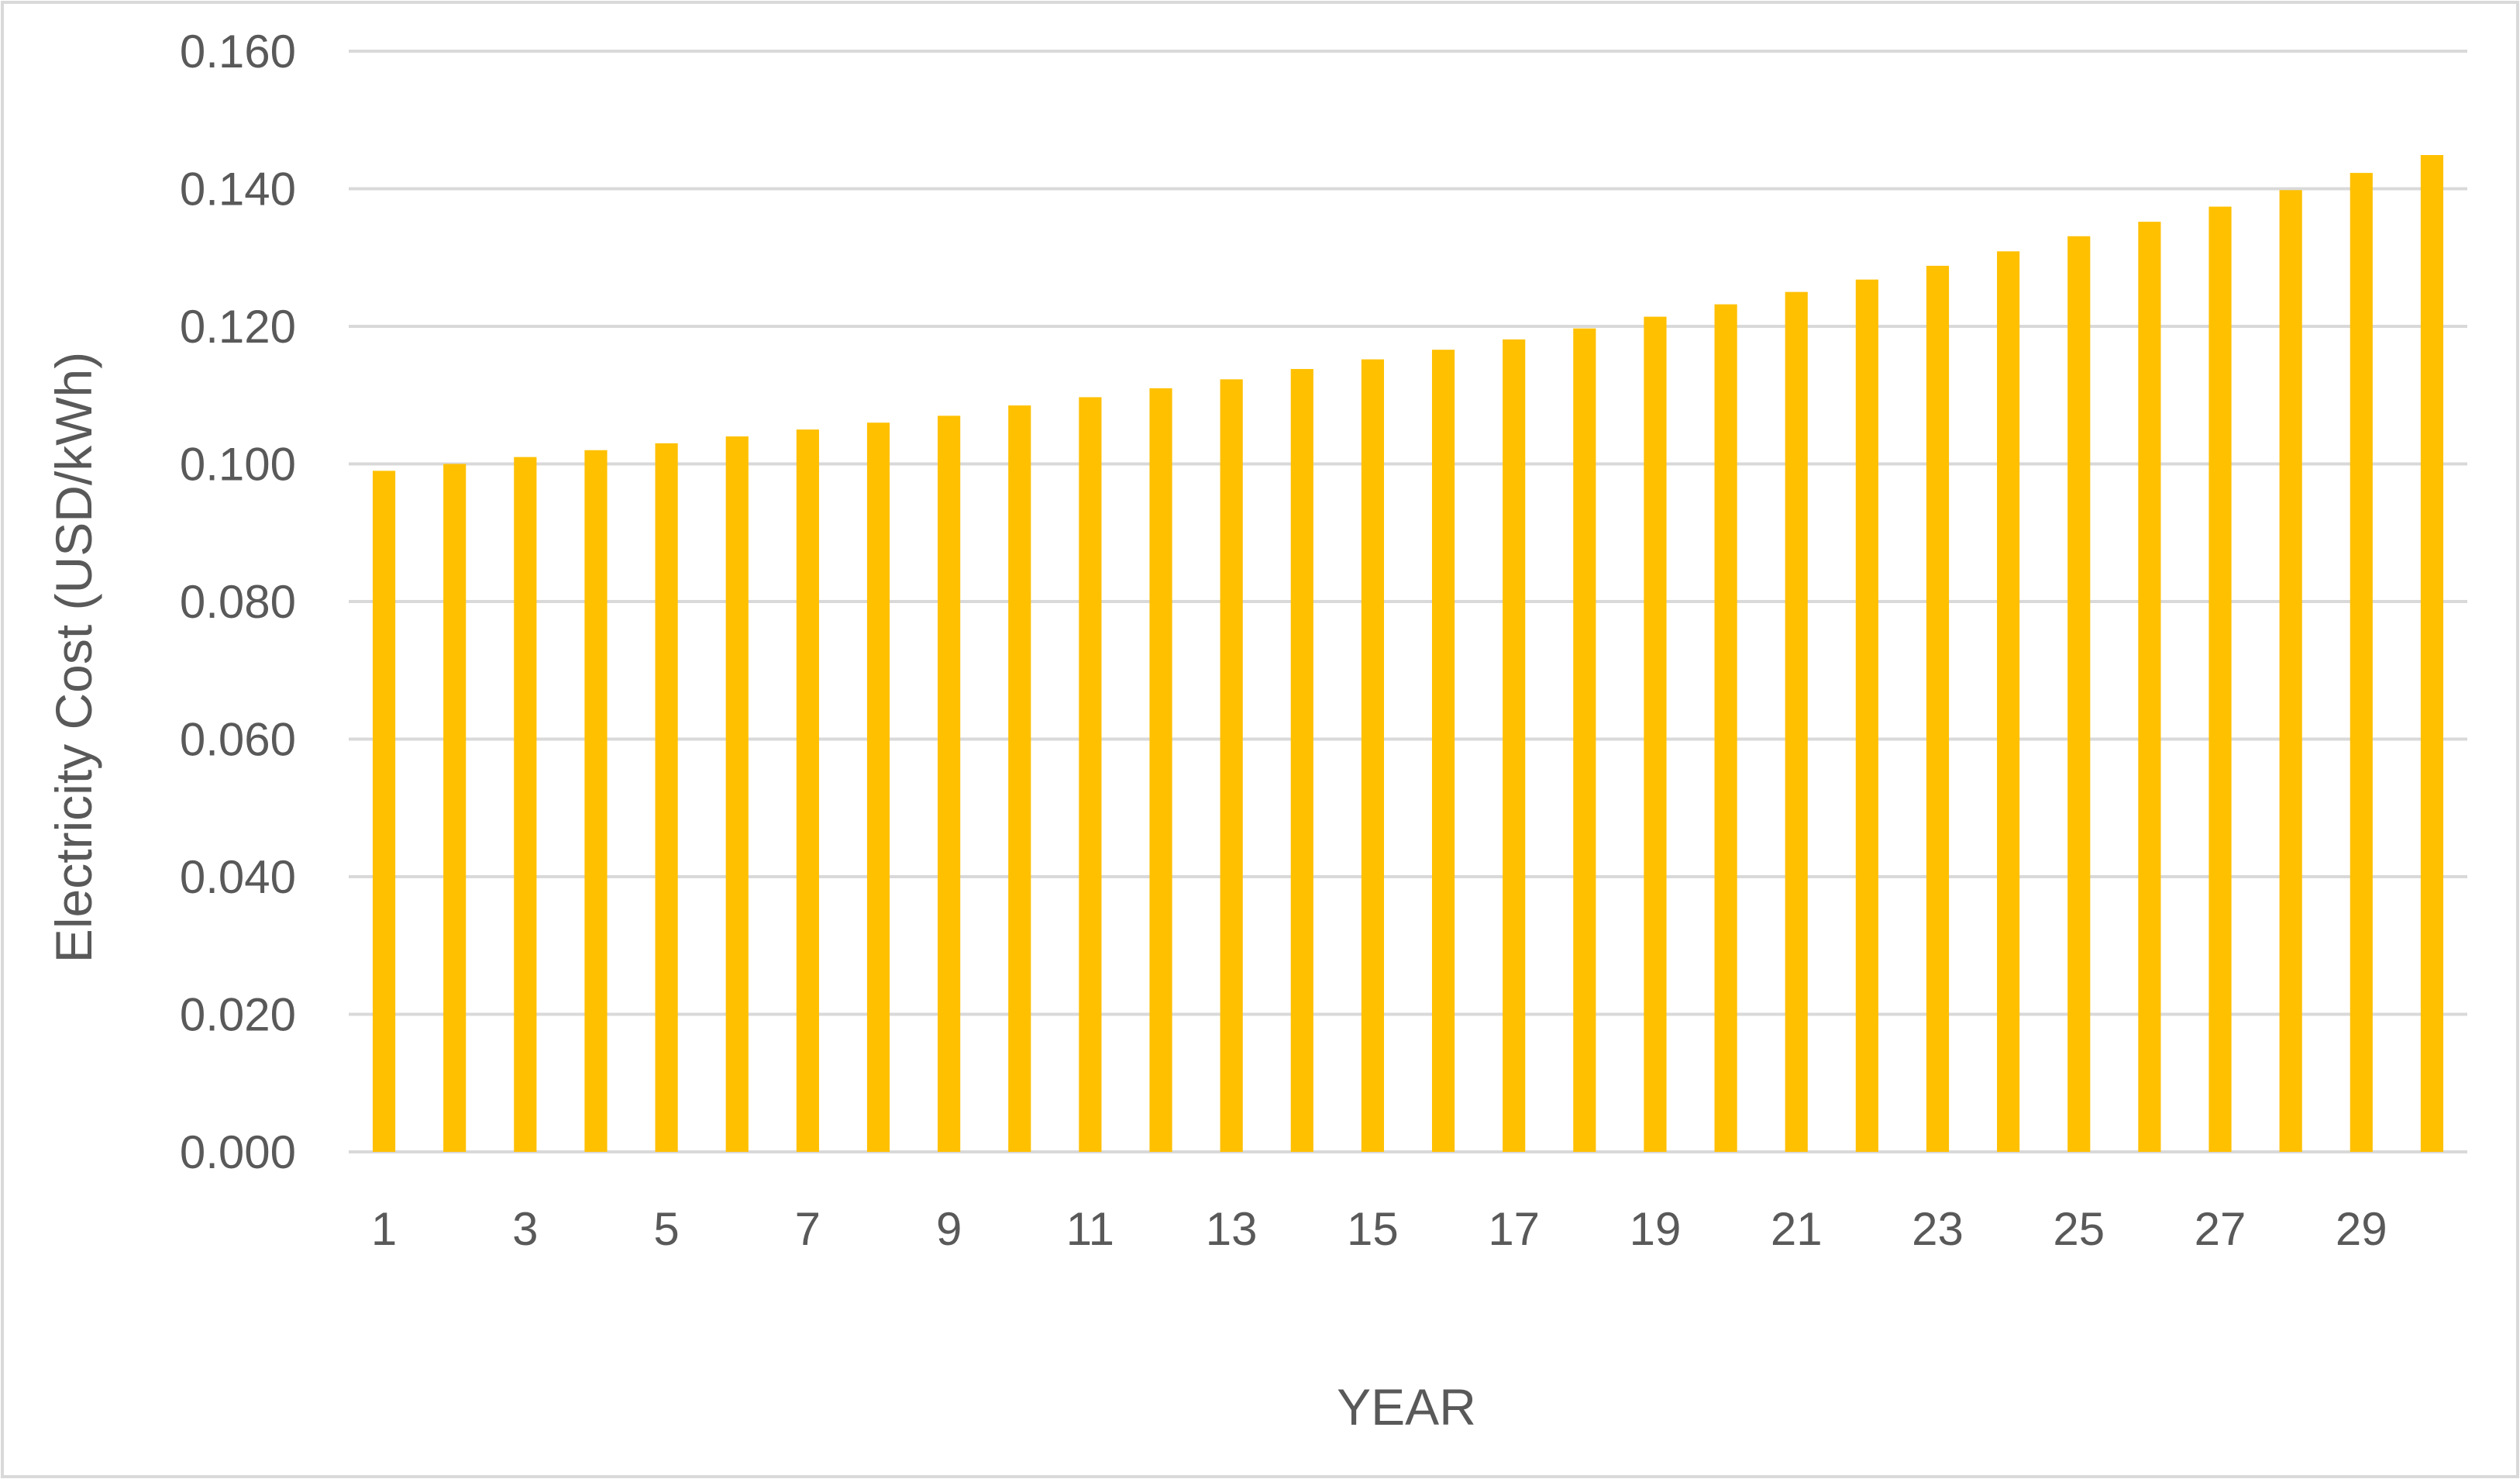 This screenshot has height=1479, width=2520. I want to click on x-tick-label: 17, so click(1514, 1229).